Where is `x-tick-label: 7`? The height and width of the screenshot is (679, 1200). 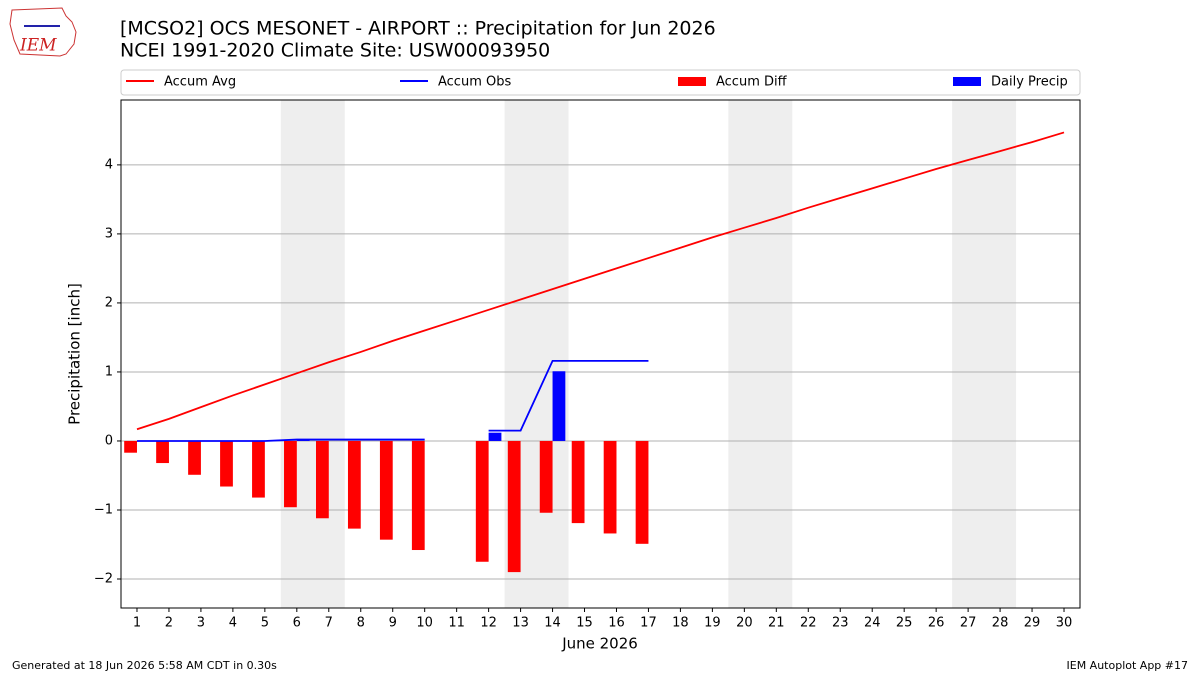
x-tick-label: 7 is located at coordinates (329, 623).